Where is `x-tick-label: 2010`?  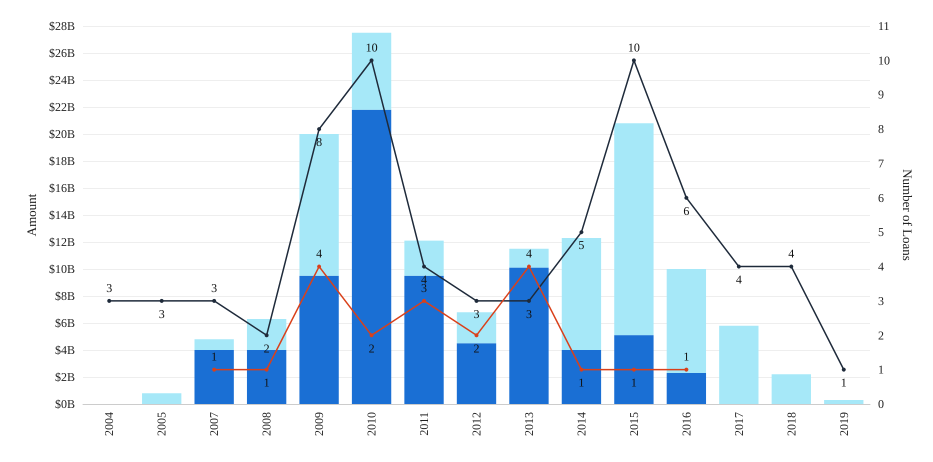
x-tick-label: 2010 is located at coordinates (371, 424).